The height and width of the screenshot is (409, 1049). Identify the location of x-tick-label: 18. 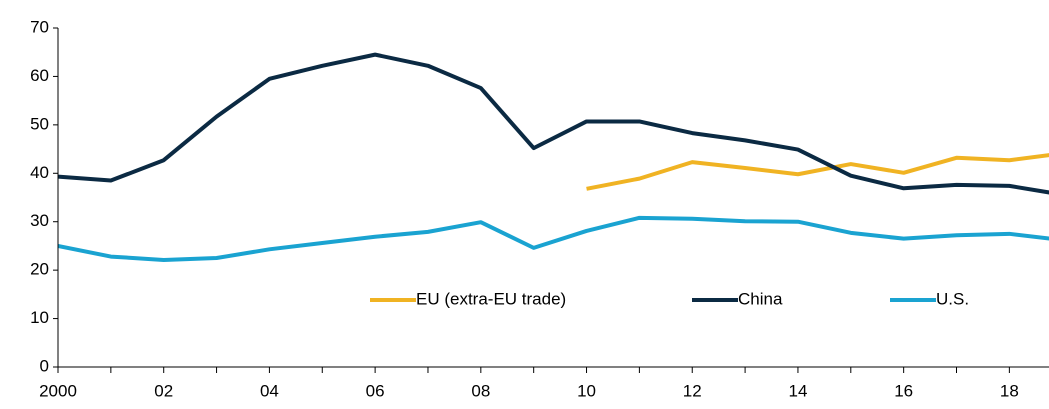
(1009, 390).